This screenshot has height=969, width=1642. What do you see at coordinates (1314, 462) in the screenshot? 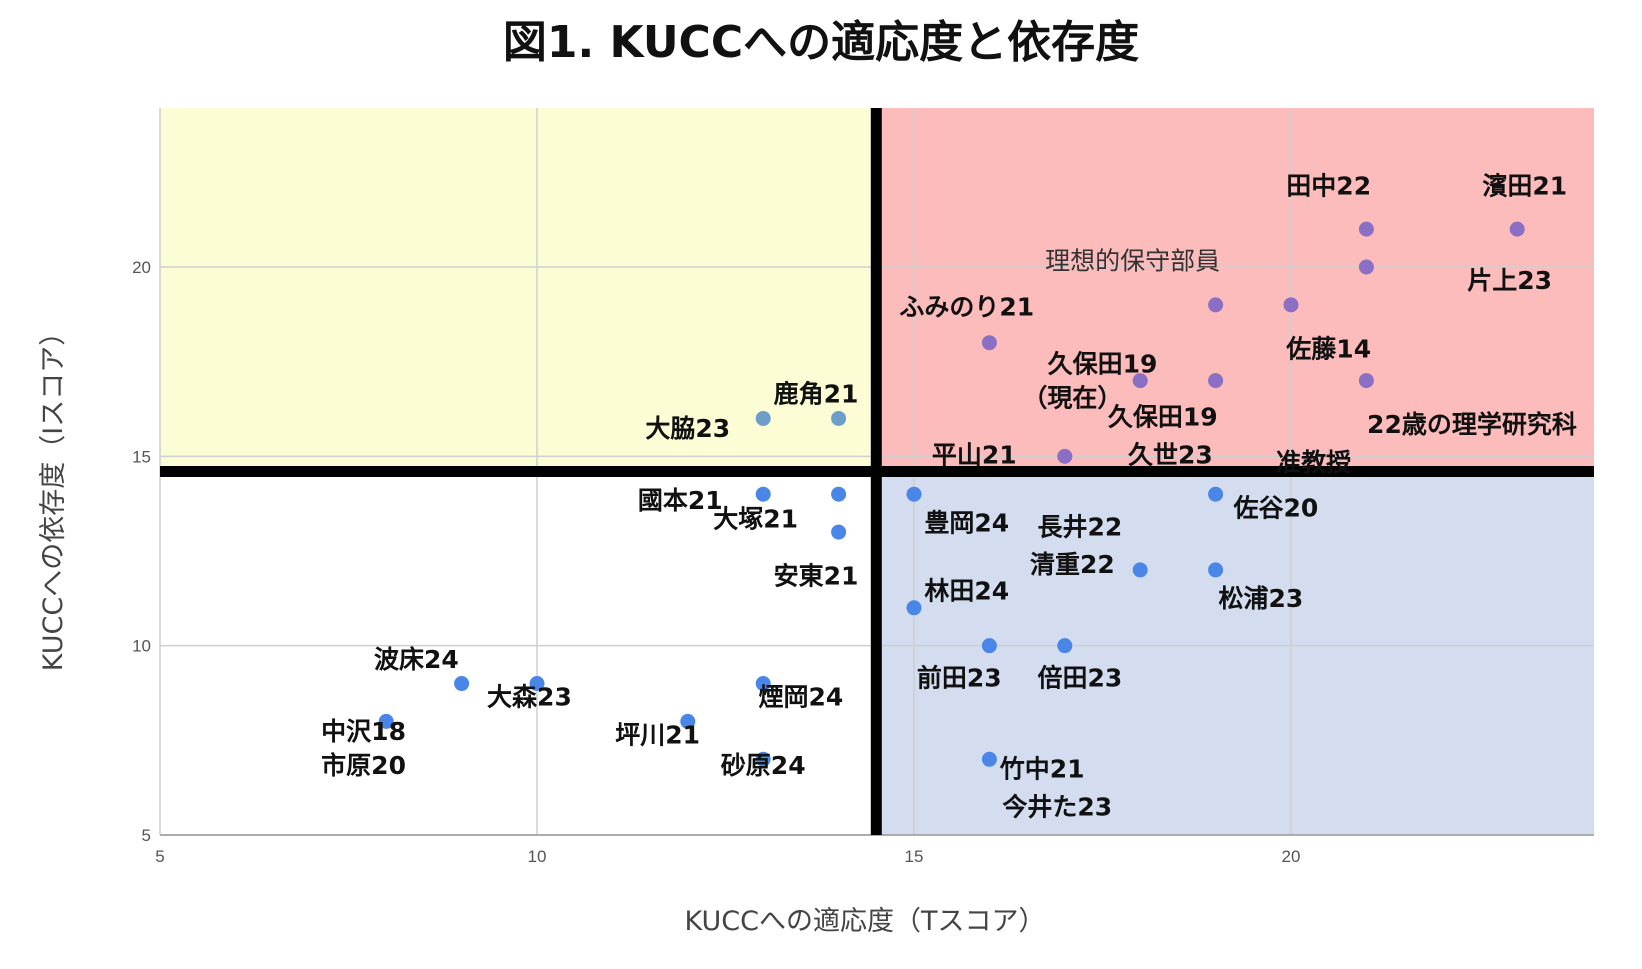
I see `data-label: 准教授` at bounding box center [1314, 462].